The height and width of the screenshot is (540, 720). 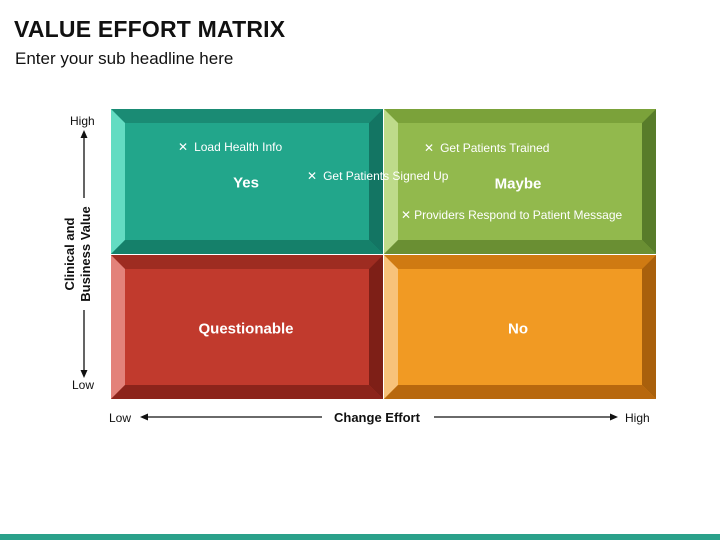 I want to click on quadrant-no, so click(x=520, y=327).